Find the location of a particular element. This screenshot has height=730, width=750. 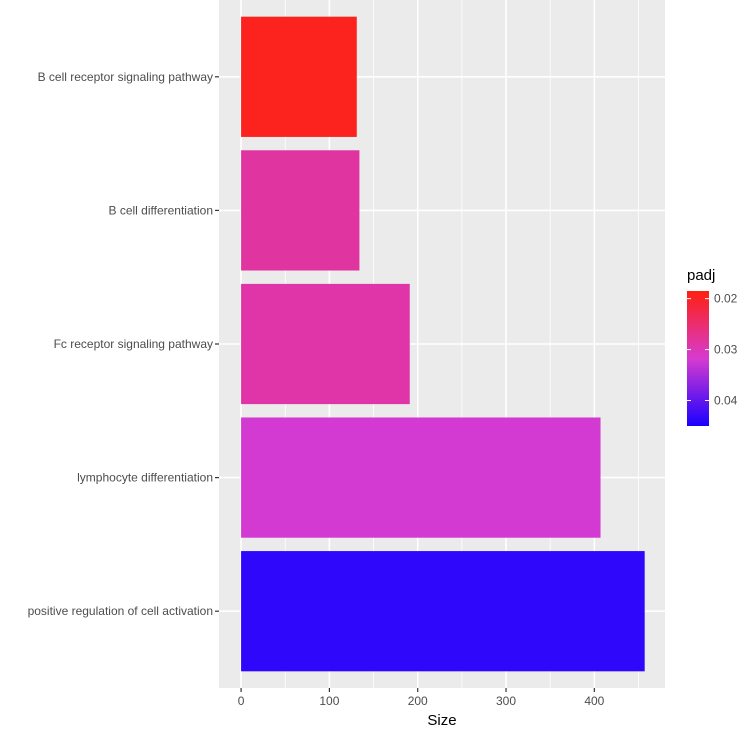

legend-tick-label: 0.02 is located at coordinates (726, 299).